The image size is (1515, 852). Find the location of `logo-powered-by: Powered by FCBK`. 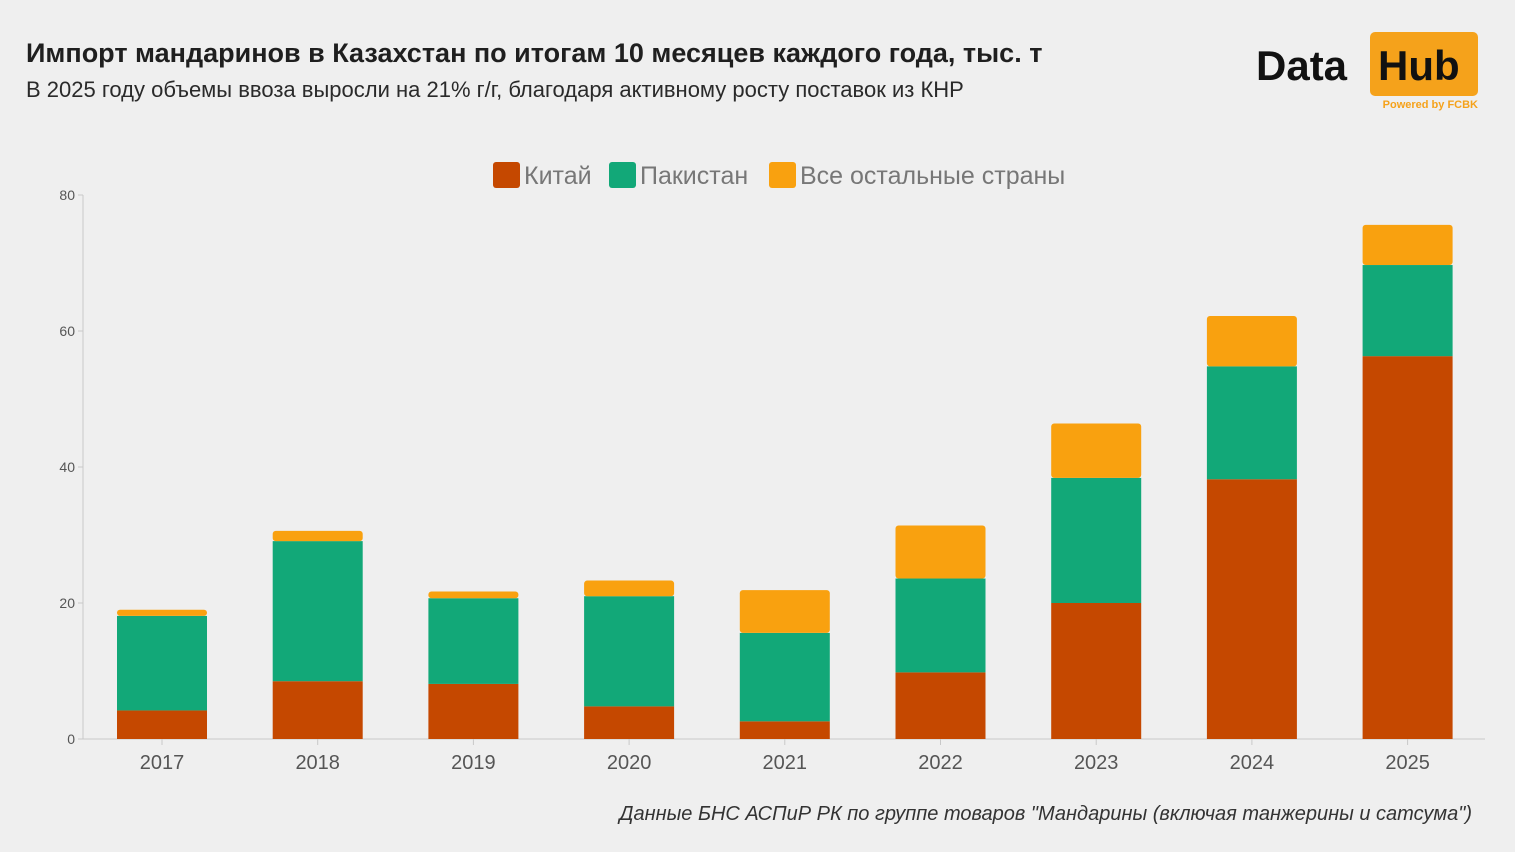

logo-powered-by: Powered by FCBK is located at coordinates (1430, 105).